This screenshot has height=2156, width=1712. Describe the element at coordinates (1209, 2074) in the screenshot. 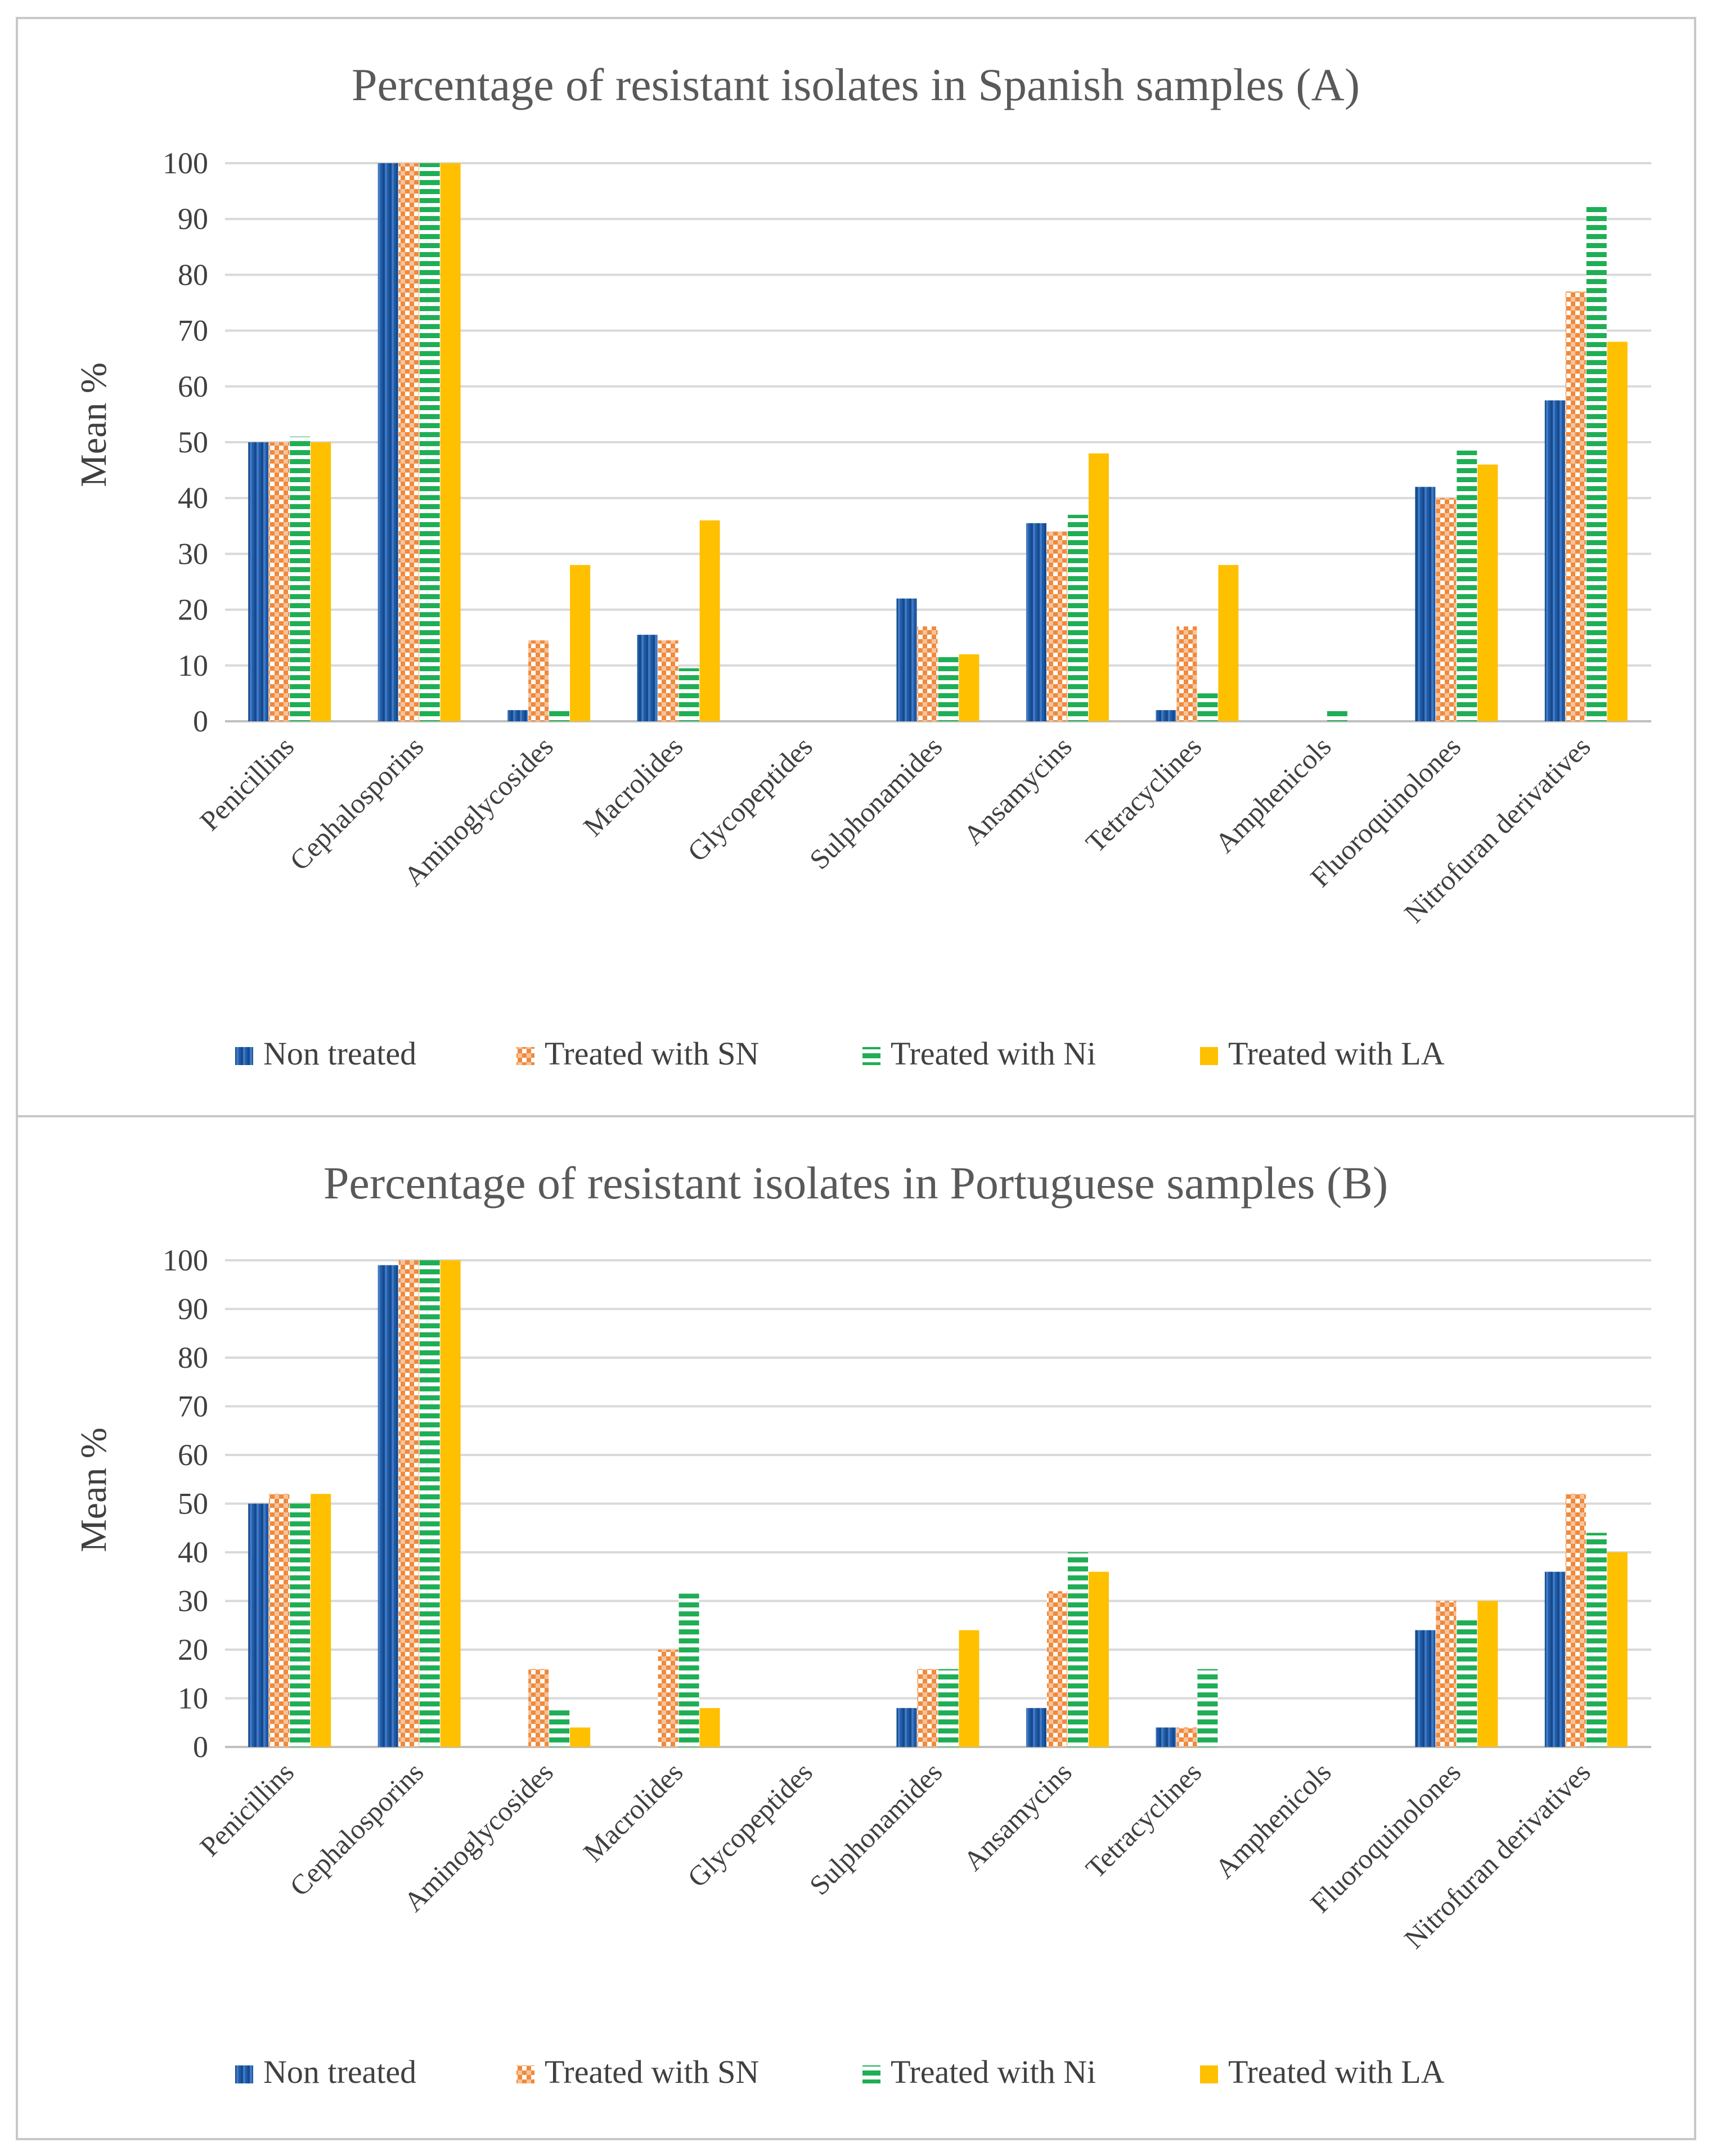

I see `legend-swatch-treated-la` at that location.